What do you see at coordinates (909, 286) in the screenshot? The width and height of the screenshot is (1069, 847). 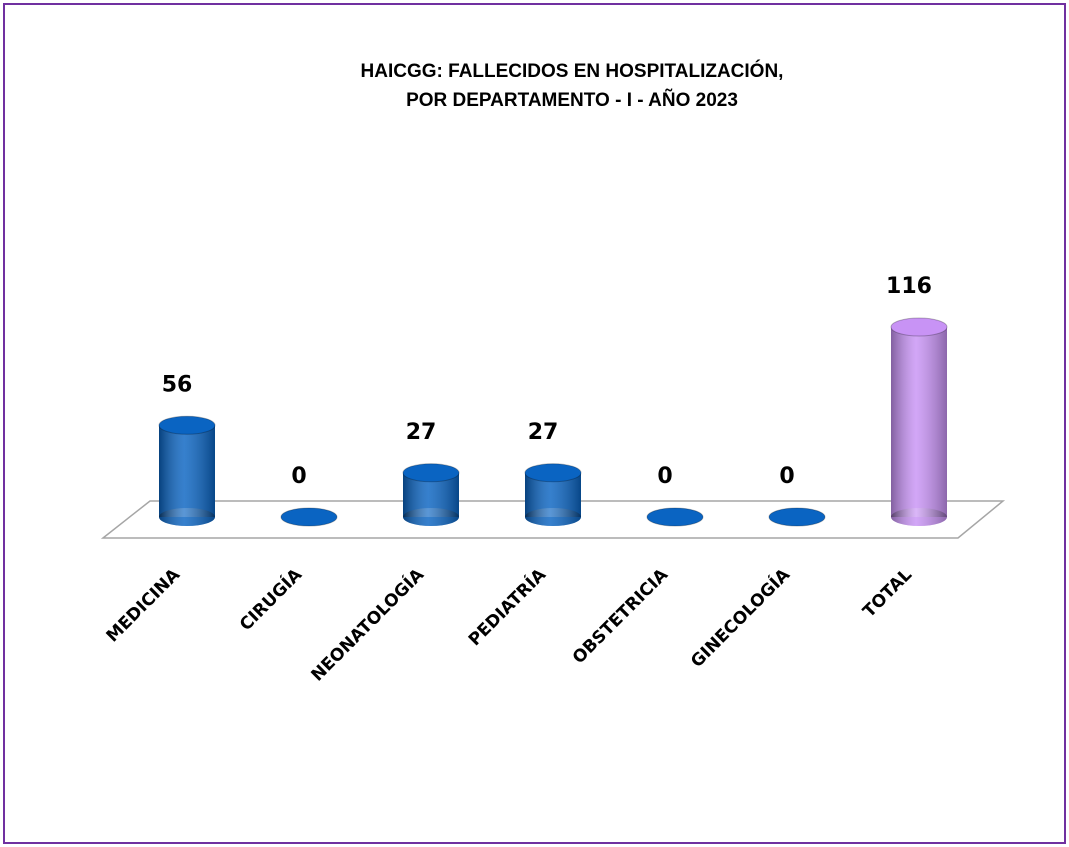 I see `value-label: 116` at bounding box center [909, 286].